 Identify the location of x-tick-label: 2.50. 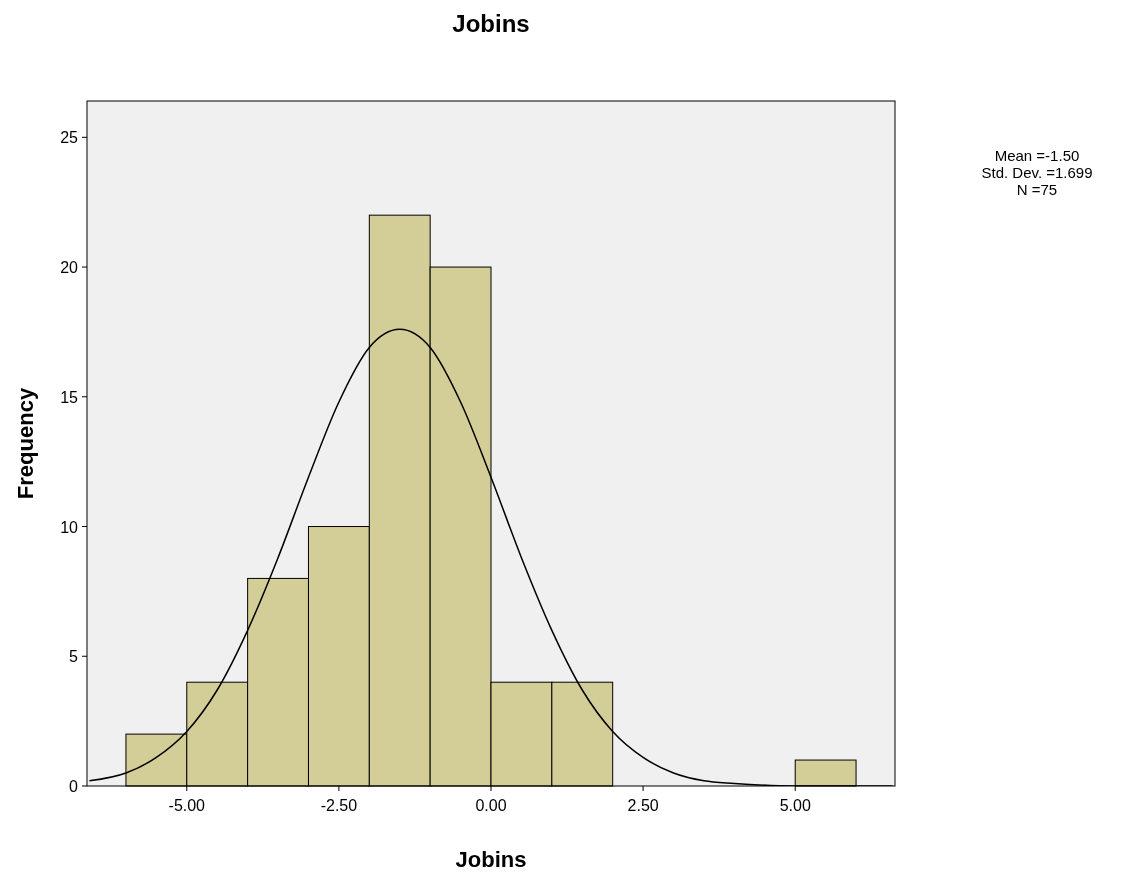
(643, 805).